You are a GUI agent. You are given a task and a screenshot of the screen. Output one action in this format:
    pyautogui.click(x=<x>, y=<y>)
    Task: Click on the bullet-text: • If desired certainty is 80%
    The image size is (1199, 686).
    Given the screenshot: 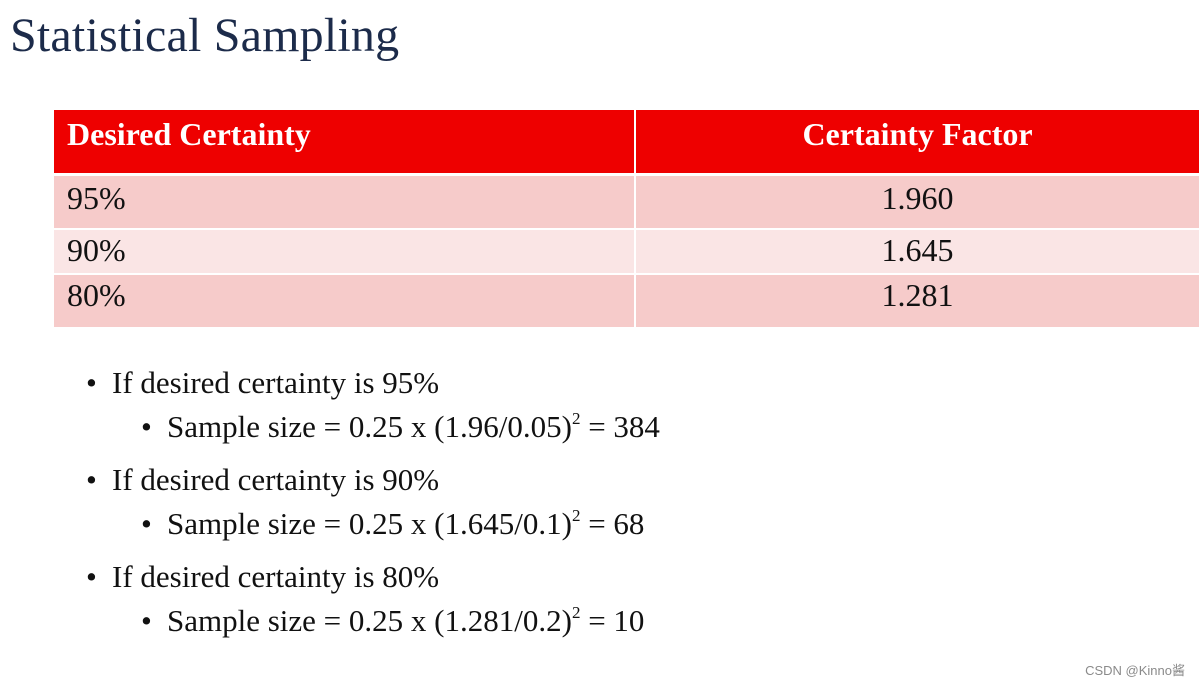 What is the action you would take?
    pyautogui.click(x=373, y=577)
    